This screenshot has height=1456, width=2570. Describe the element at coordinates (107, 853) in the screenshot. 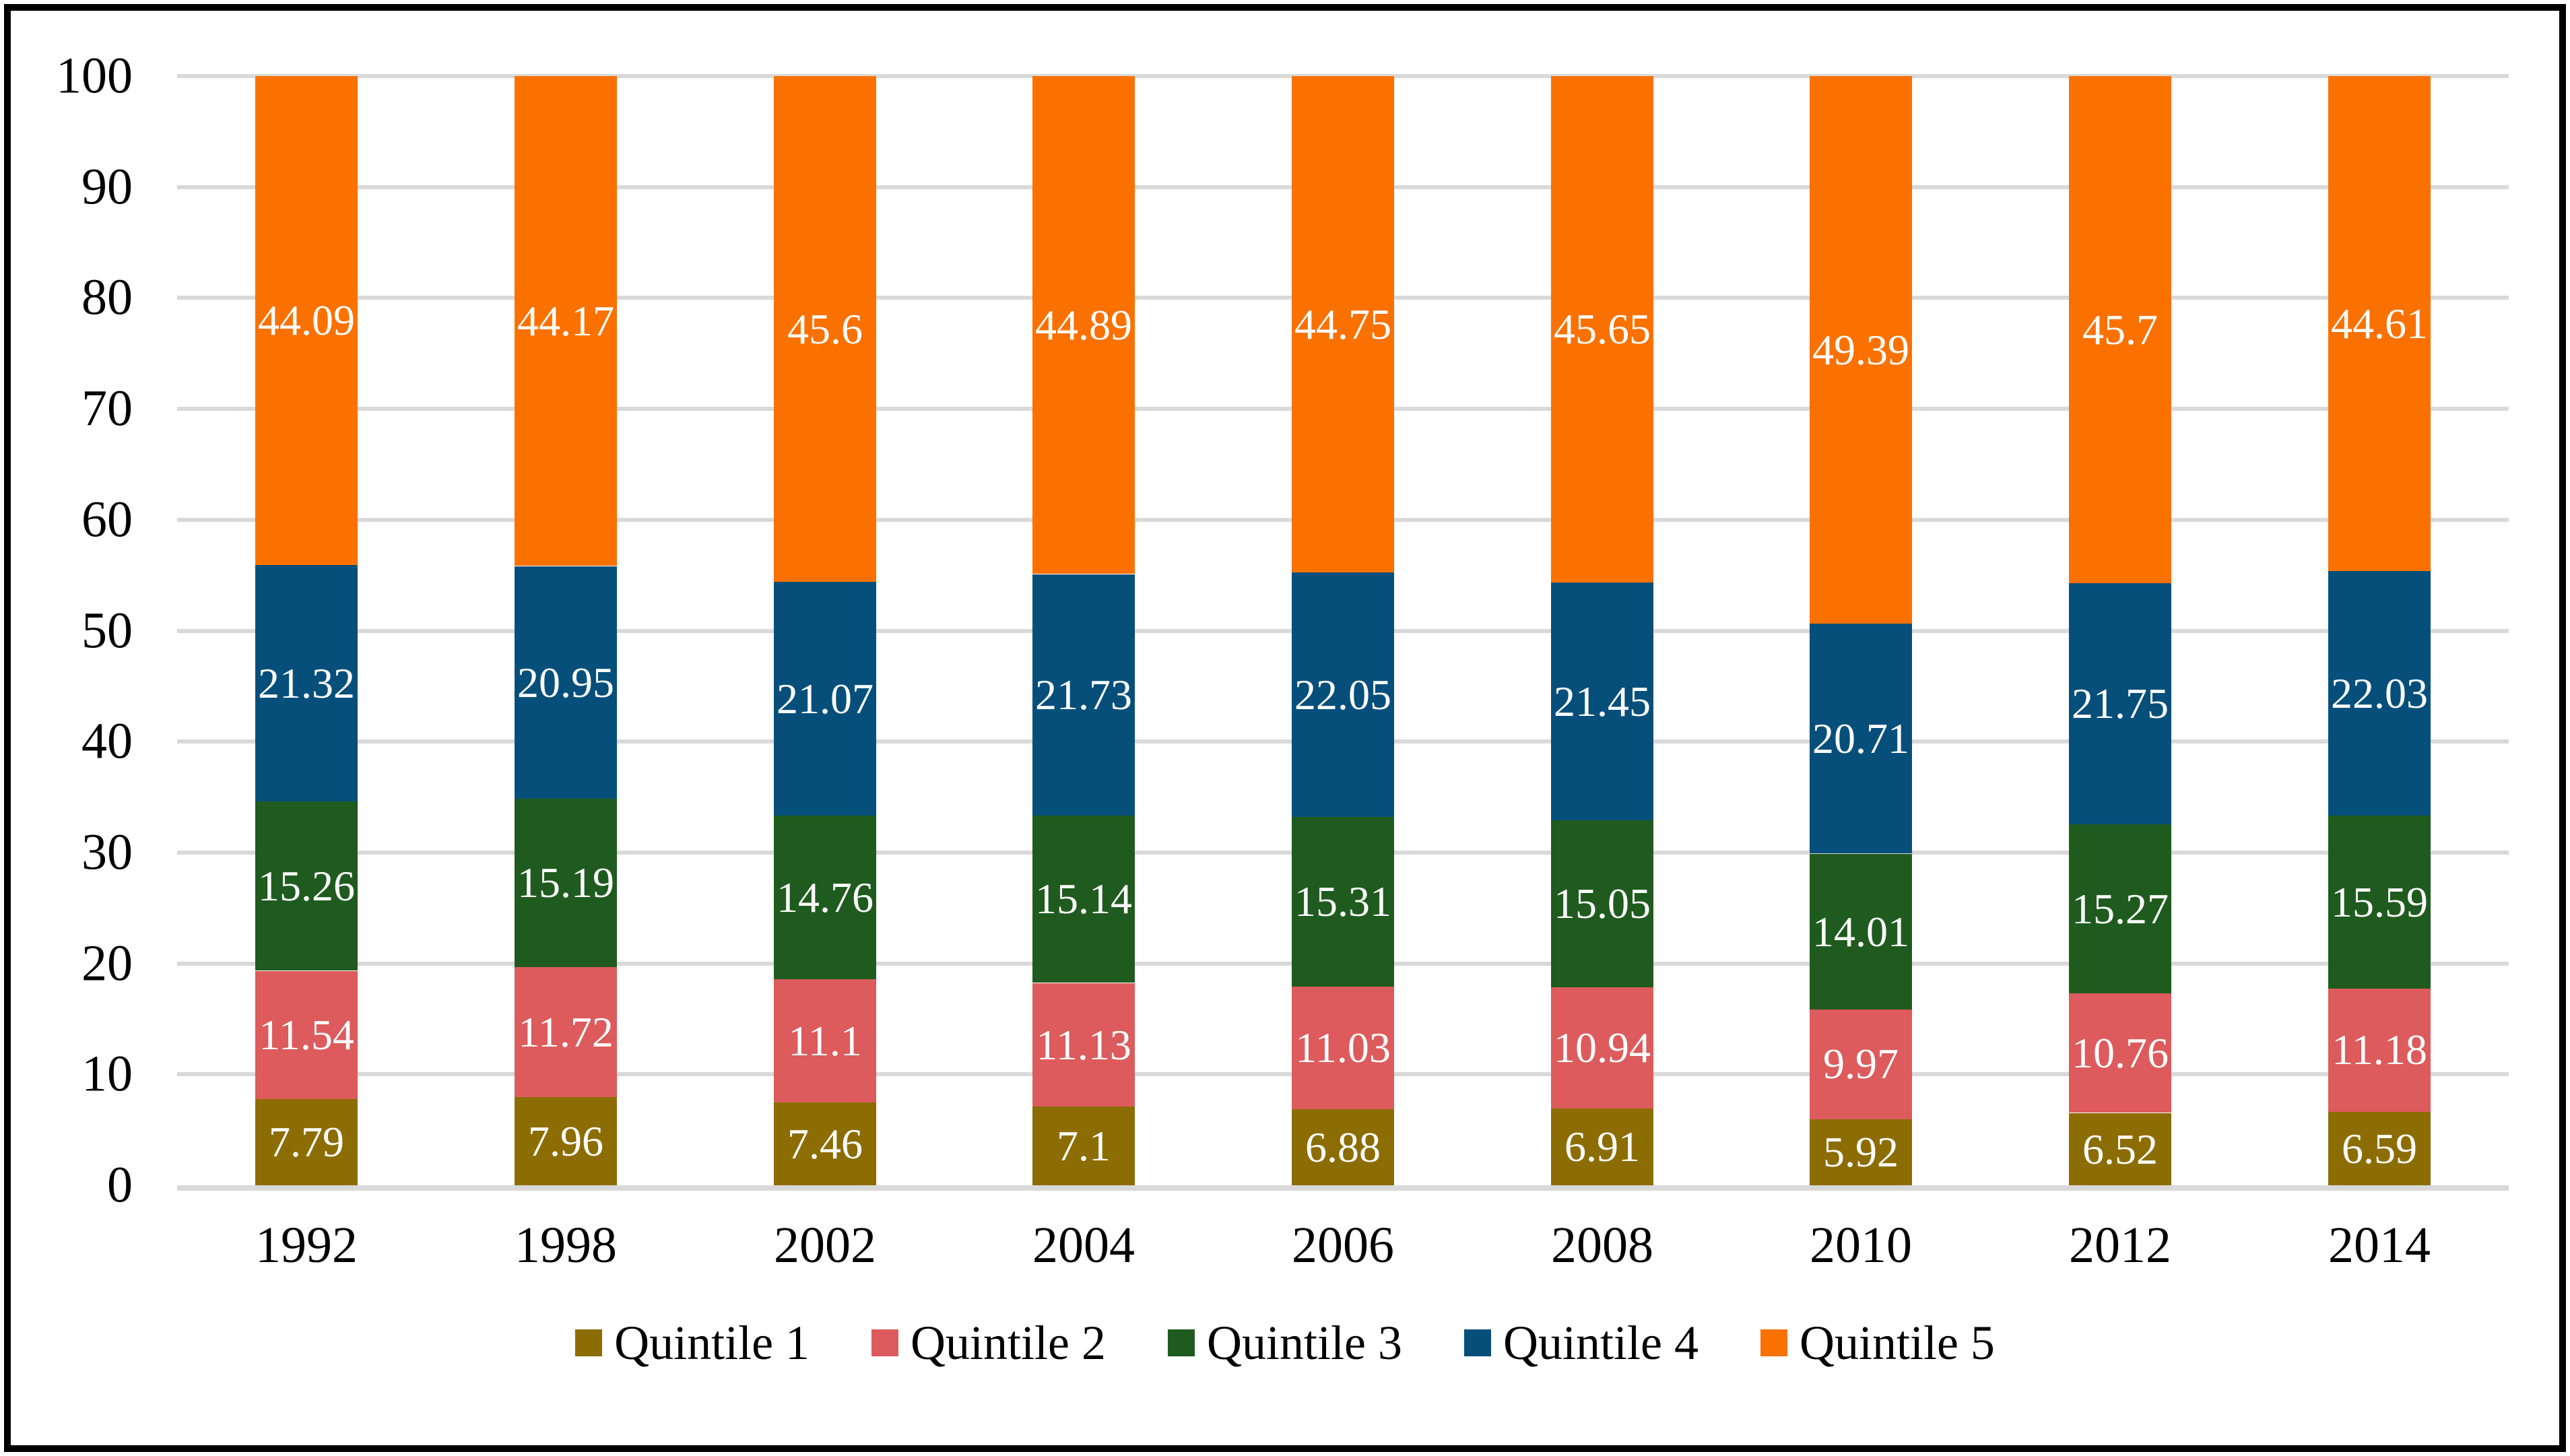

I see `y-tick-label-30: 30` at that location.